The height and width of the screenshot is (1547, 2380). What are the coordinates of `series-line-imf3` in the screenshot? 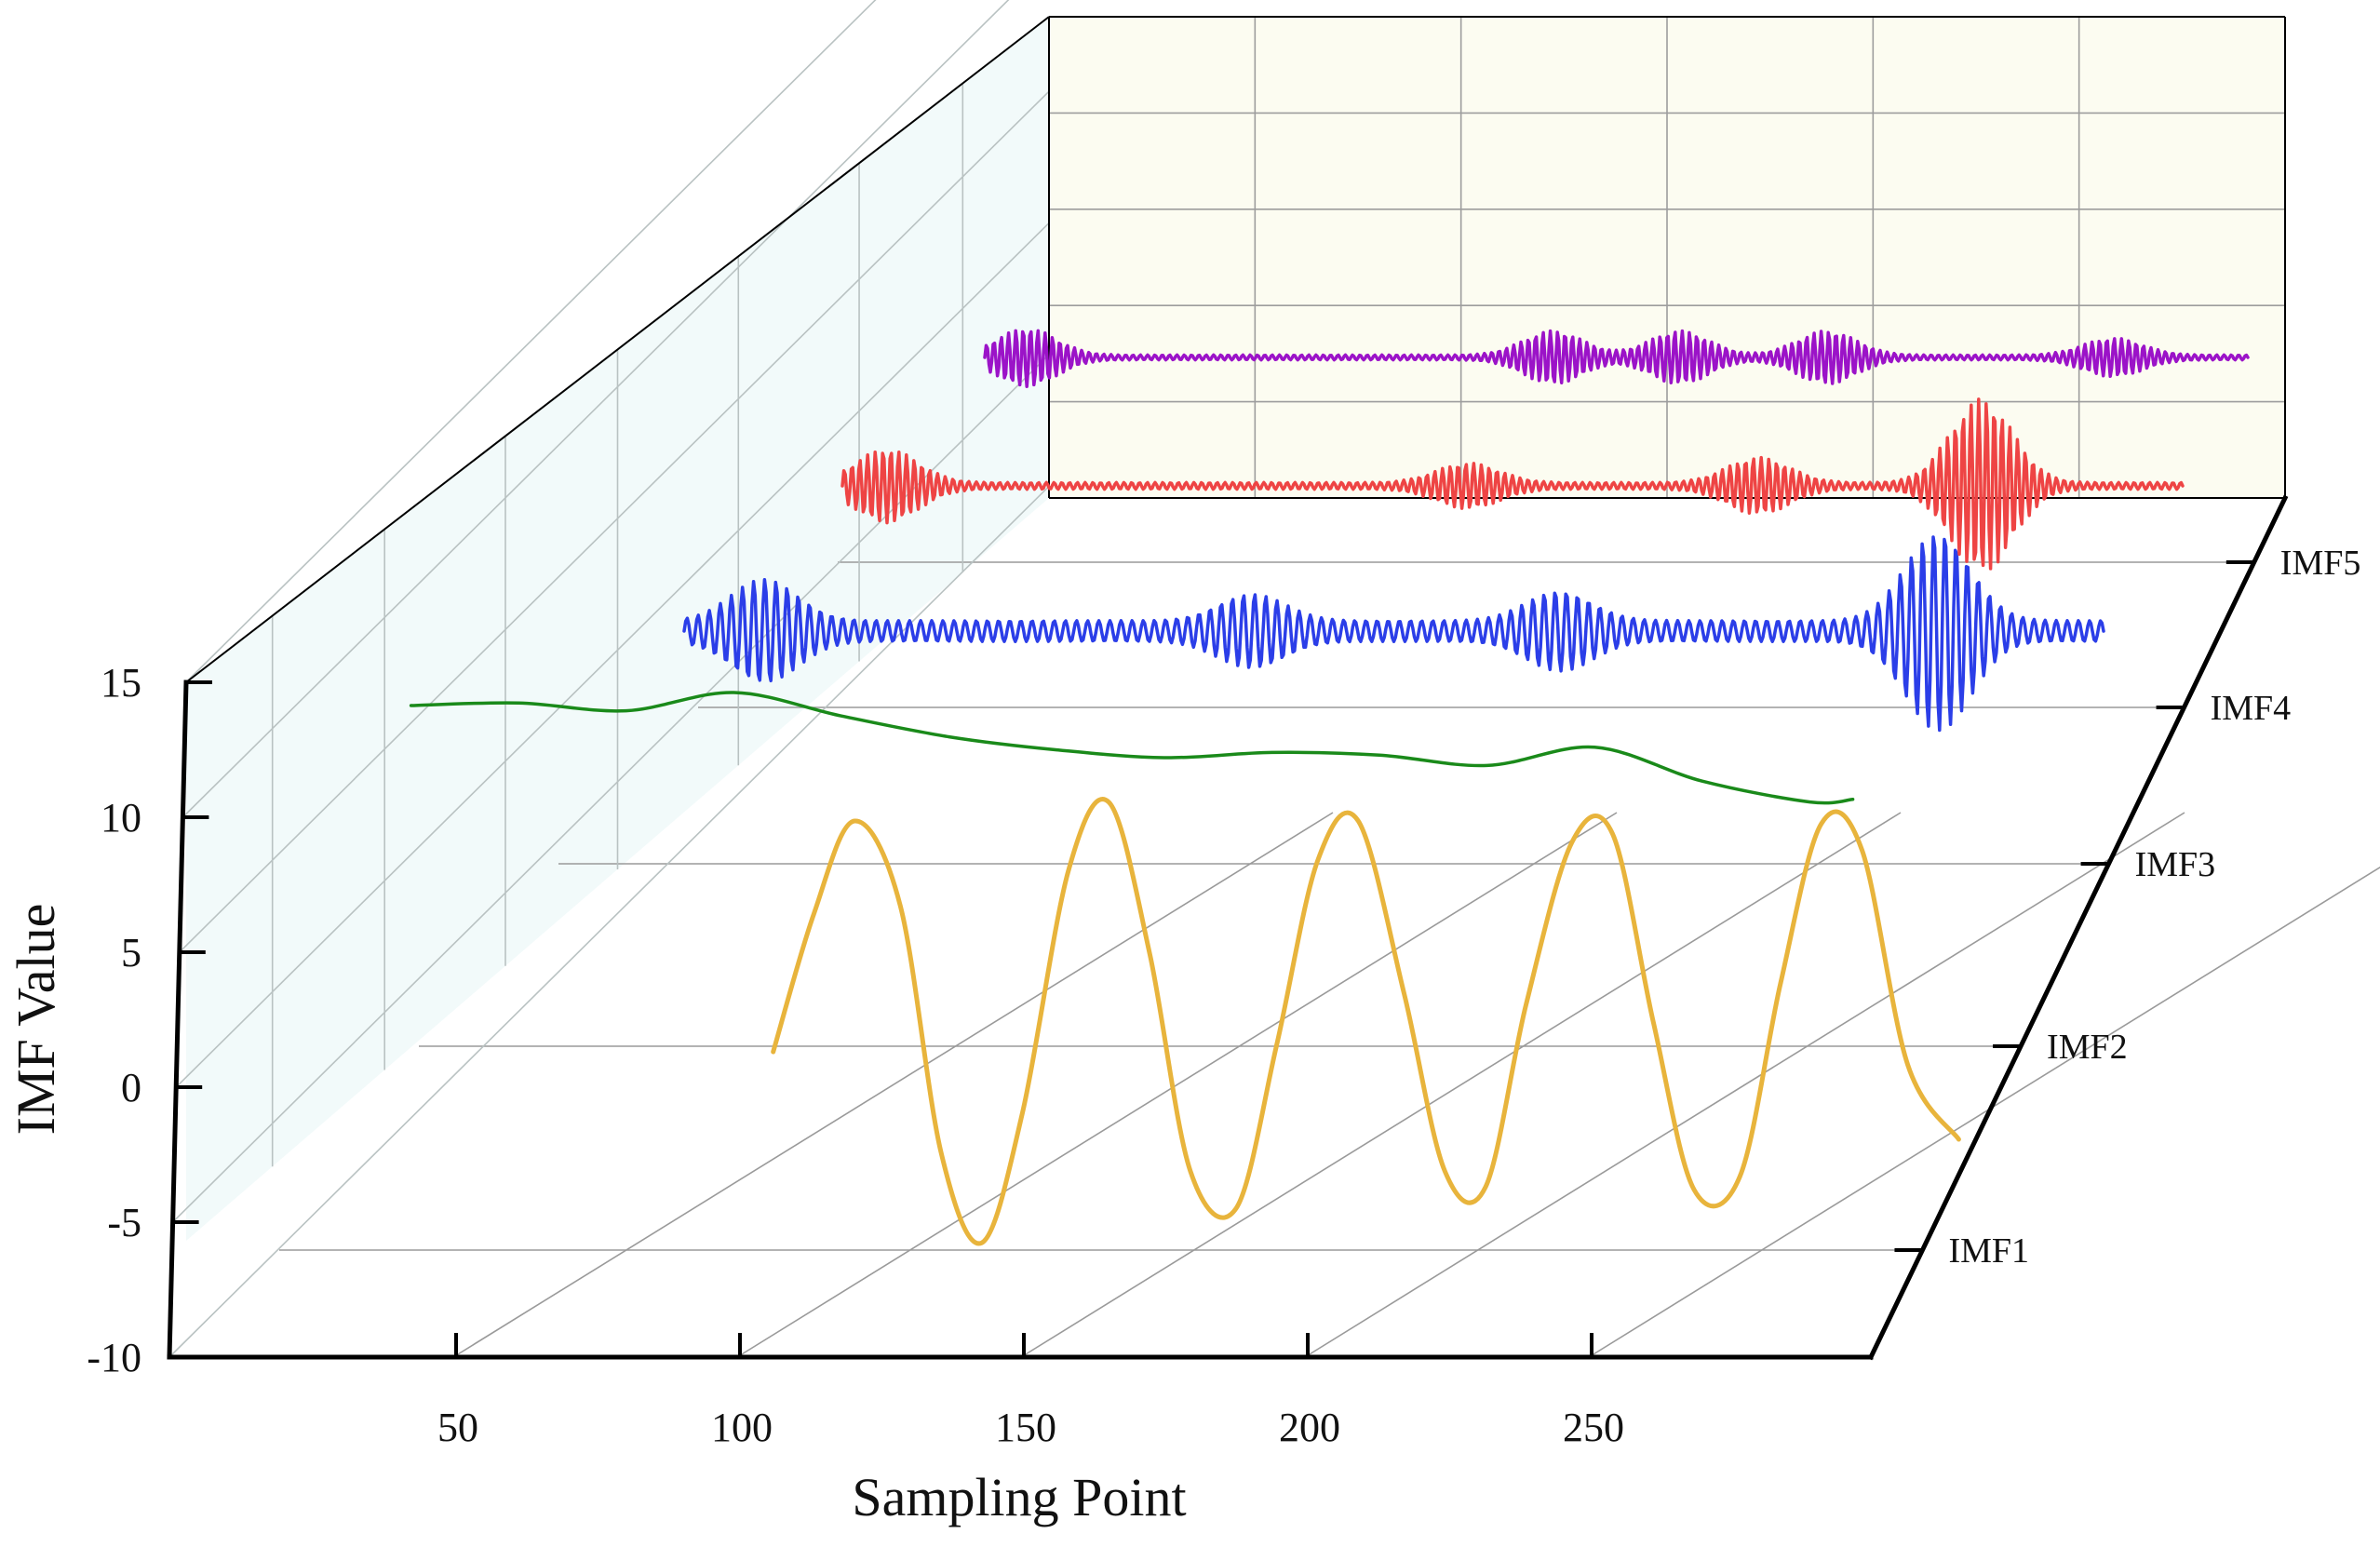 It's located at (1393, 634).